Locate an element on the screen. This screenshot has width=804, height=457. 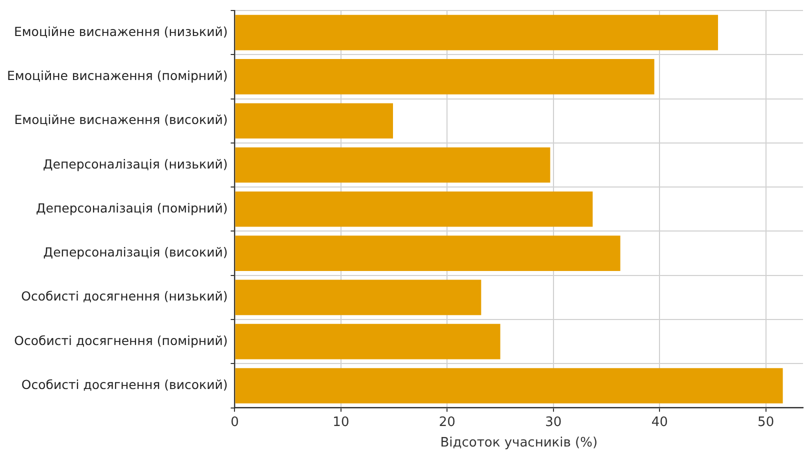
y-tick-label: Особисті досягнення (високий) is located at coordinates (124, 384).